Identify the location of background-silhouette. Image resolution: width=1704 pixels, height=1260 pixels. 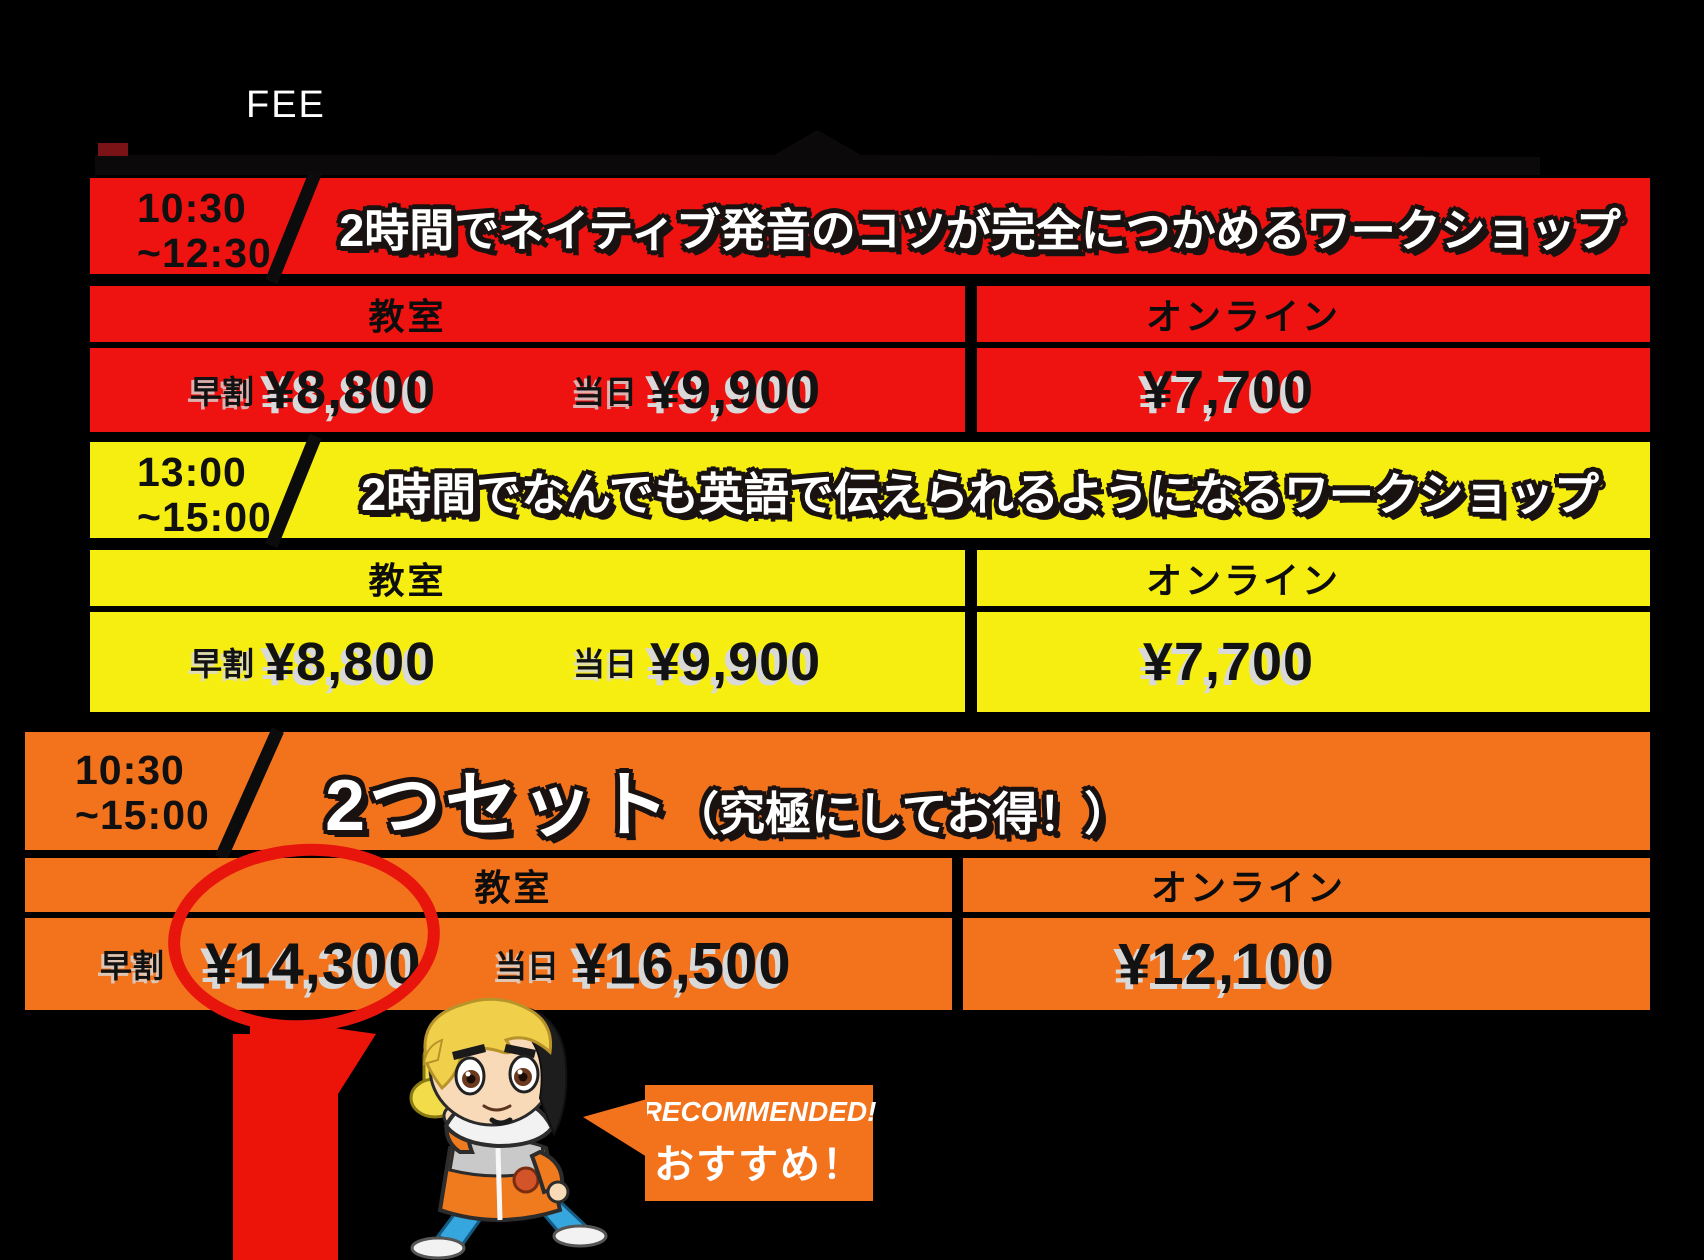
(817, 152).